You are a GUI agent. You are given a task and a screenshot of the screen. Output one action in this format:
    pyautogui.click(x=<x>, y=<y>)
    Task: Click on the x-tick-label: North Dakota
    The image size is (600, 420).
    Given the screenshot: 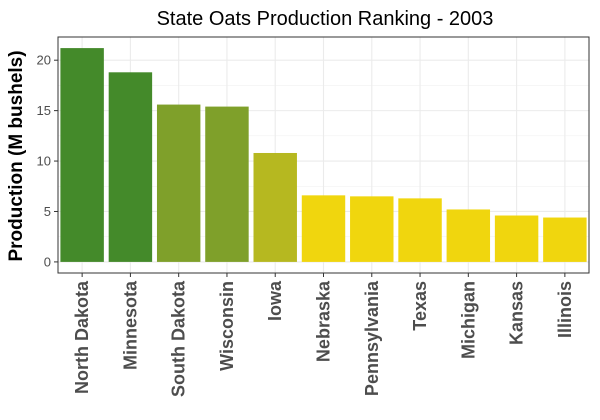 What is the action you would take?
    pyautogui.click(x=82, y=337)
    